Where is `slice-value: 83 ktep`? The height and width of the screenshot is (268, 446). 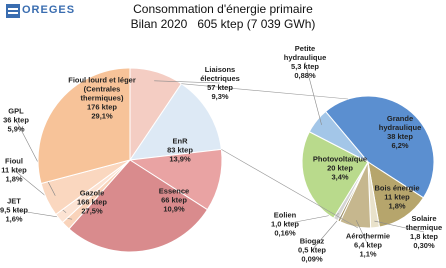
slice-value: 83 ktep is located at coordinates (180, 150).